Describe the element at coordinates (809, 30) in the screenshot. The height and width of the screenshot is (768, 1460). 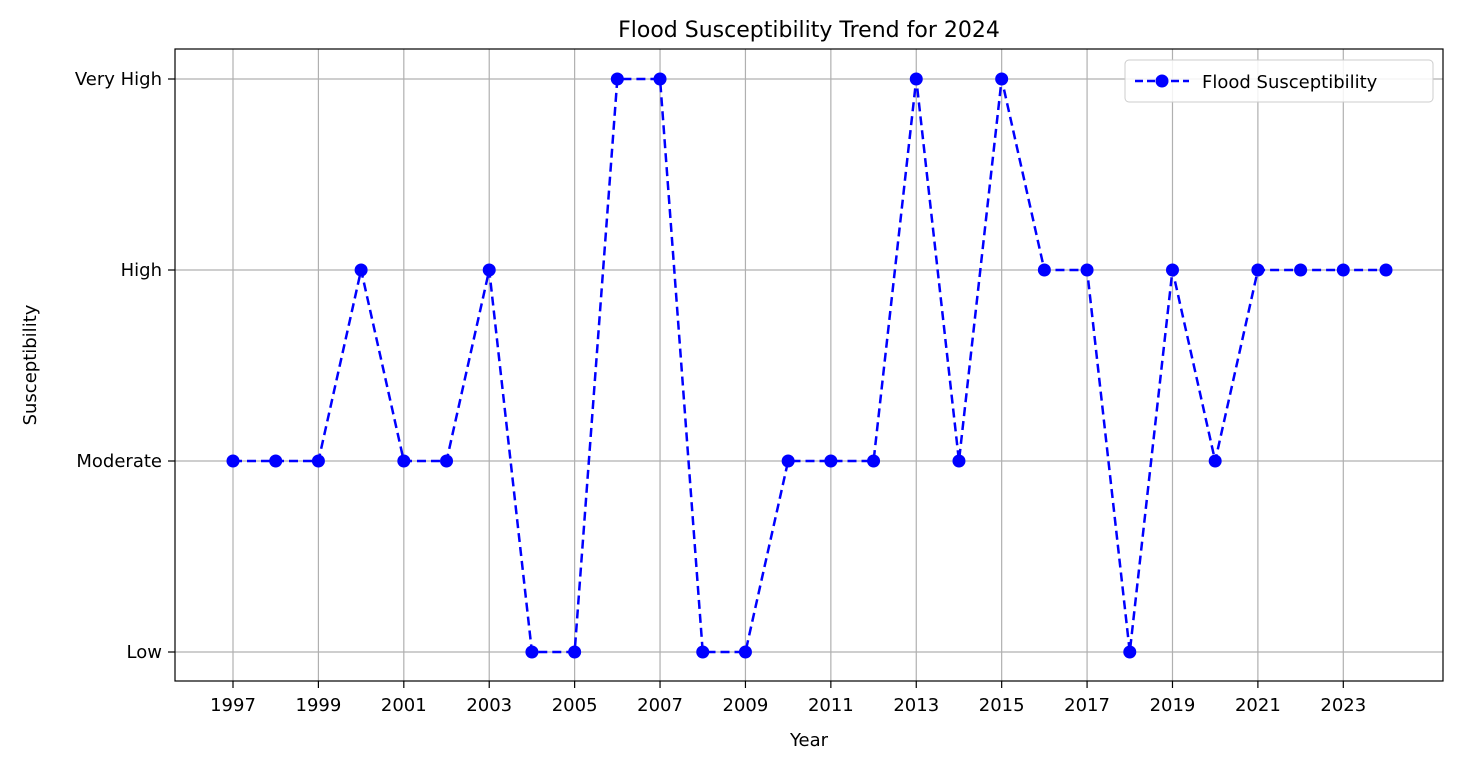
I see `chart-title: Flood Susceptibility Trend for 2024` at that location.